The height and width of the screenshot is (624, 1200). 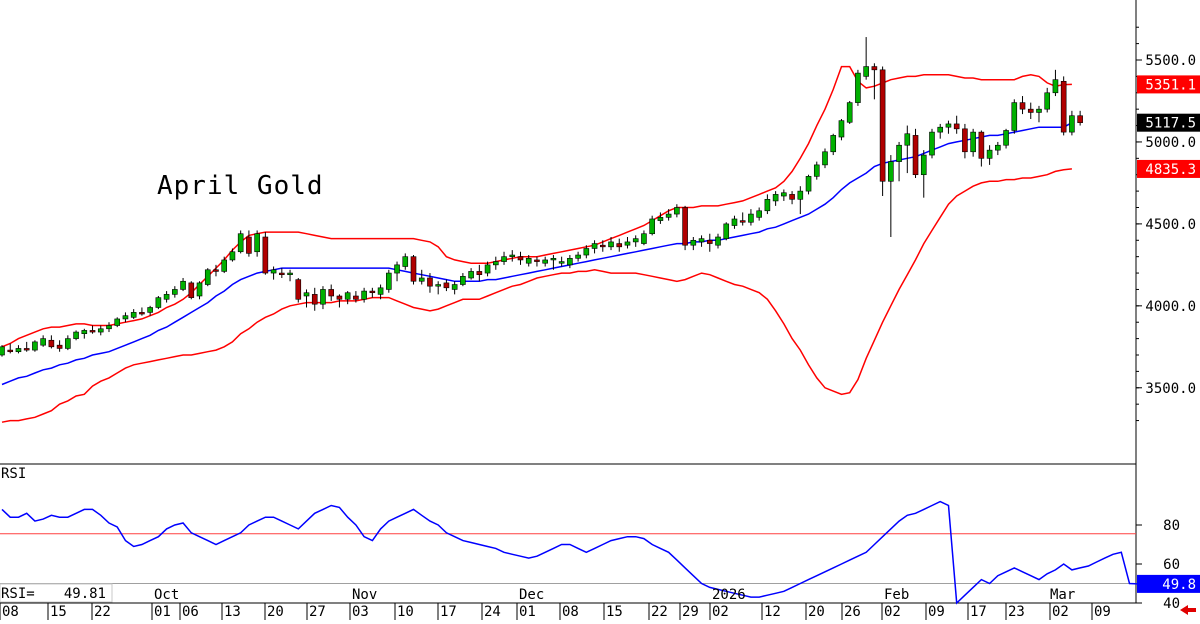 I want to click on date-day-label: 17, so click(x=448, y=612).